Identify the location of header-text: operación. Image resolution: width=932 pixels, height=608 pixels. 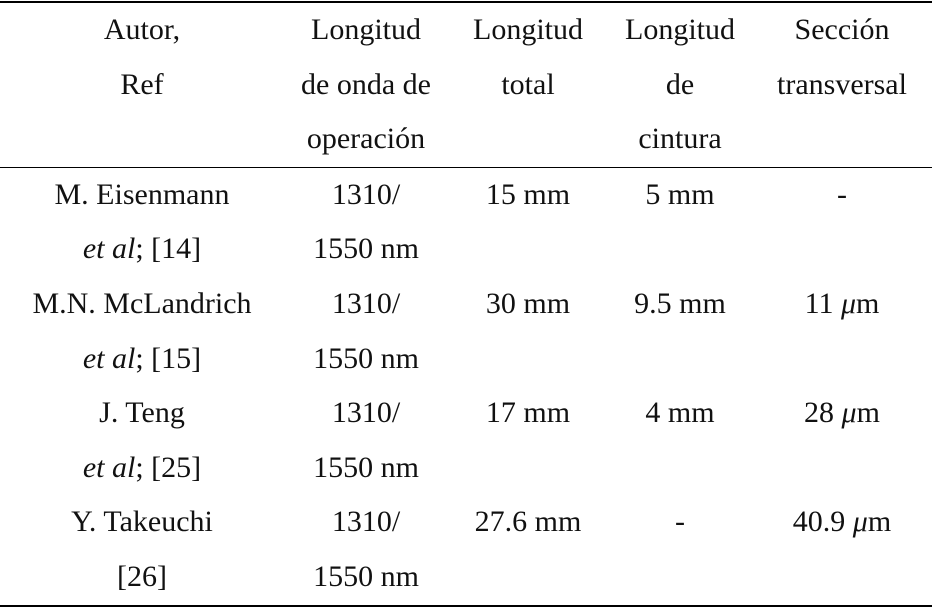
(366, 139).